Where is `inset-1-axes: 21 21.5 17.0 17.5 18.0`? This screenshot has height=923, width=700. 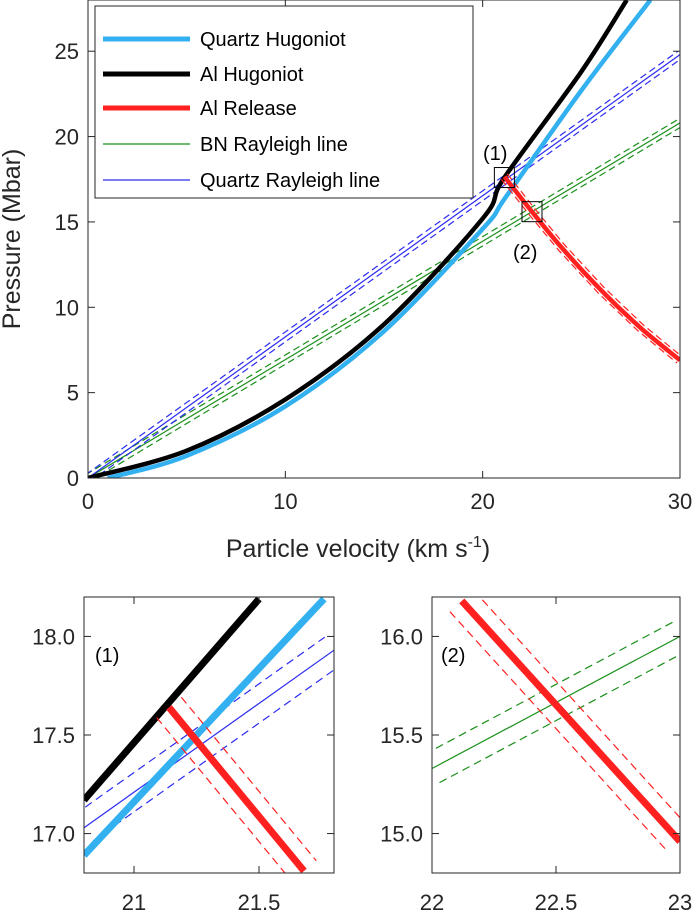
inset-1-axes: 21 21.5 17.0 17.5 18.0 is located at coordinates (183, 755).